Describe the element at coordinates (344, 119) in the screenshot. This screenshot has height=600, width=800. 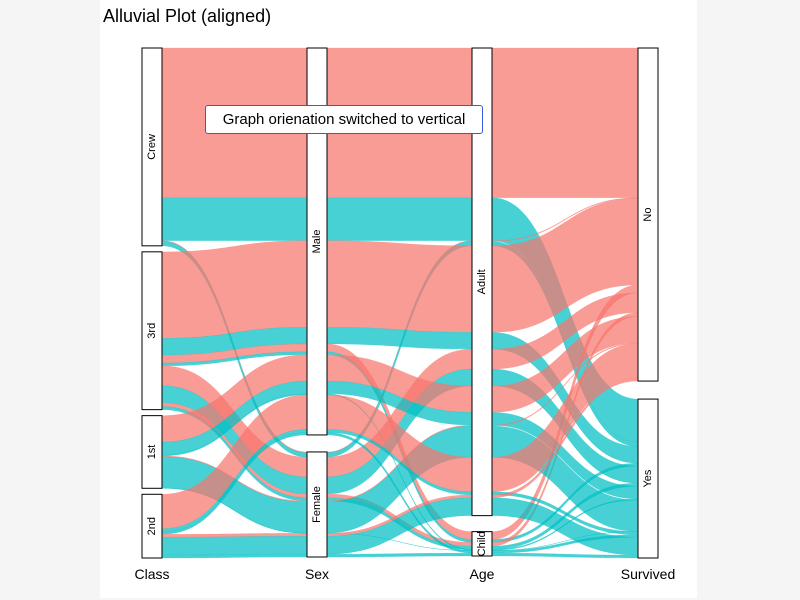
I see `orientation-tooltip: Graph orienation switched to vertical` at that location.